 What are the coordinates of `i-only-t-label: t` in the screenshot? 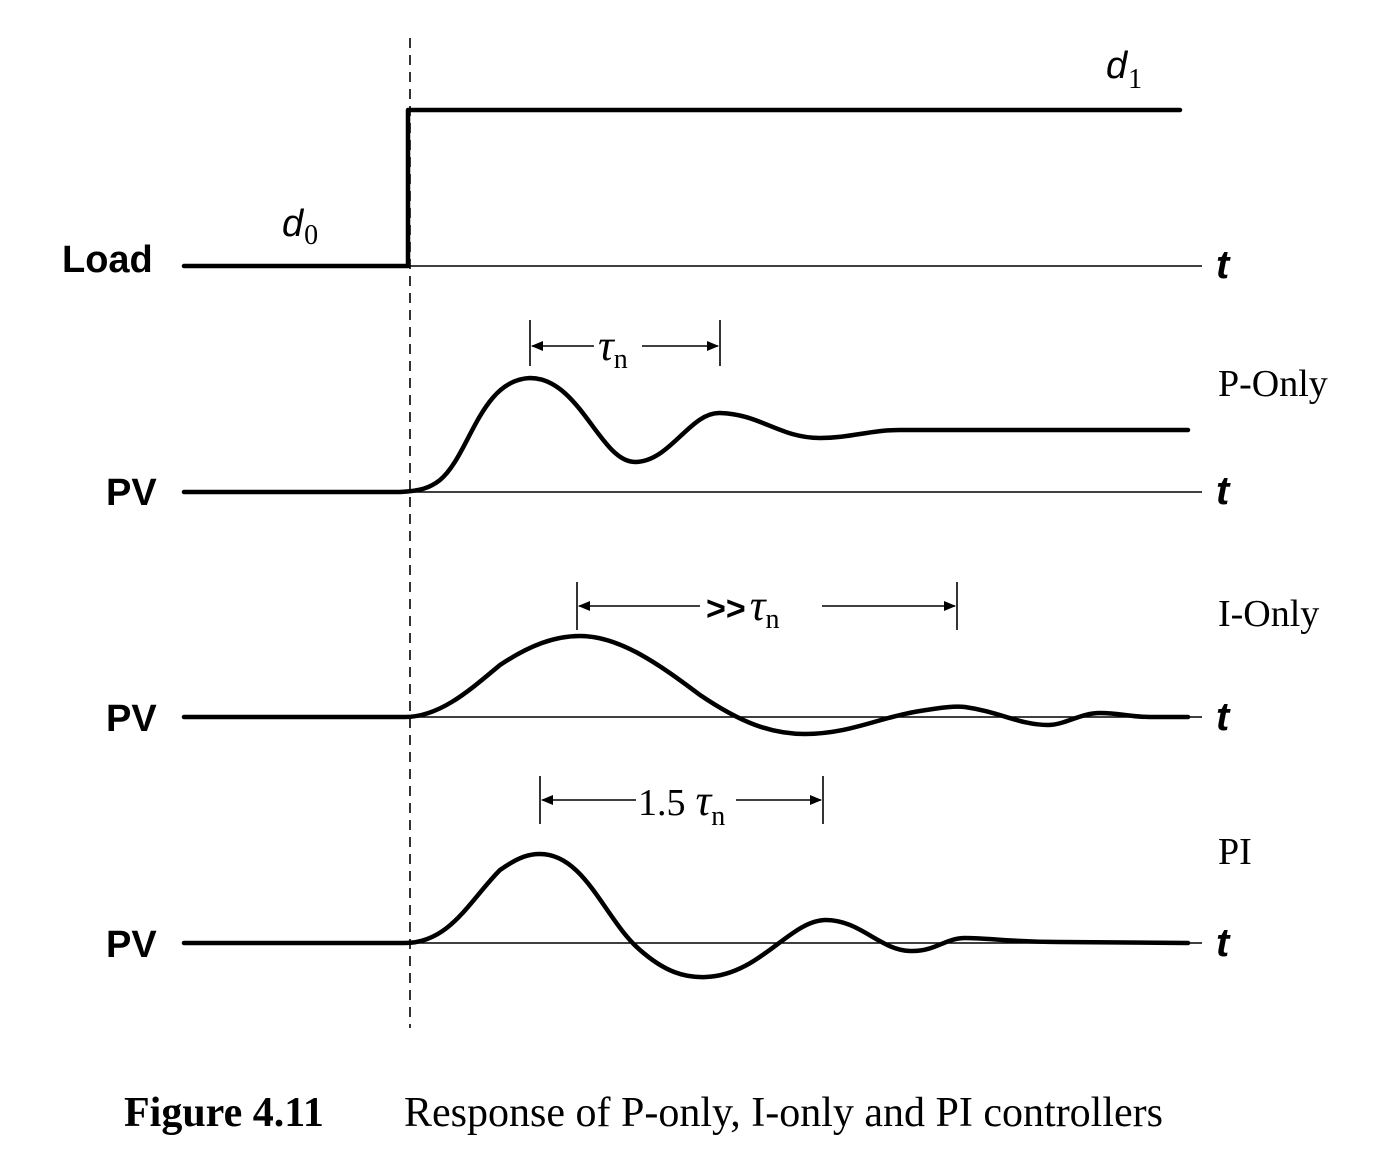 It's located at (1223, 717).